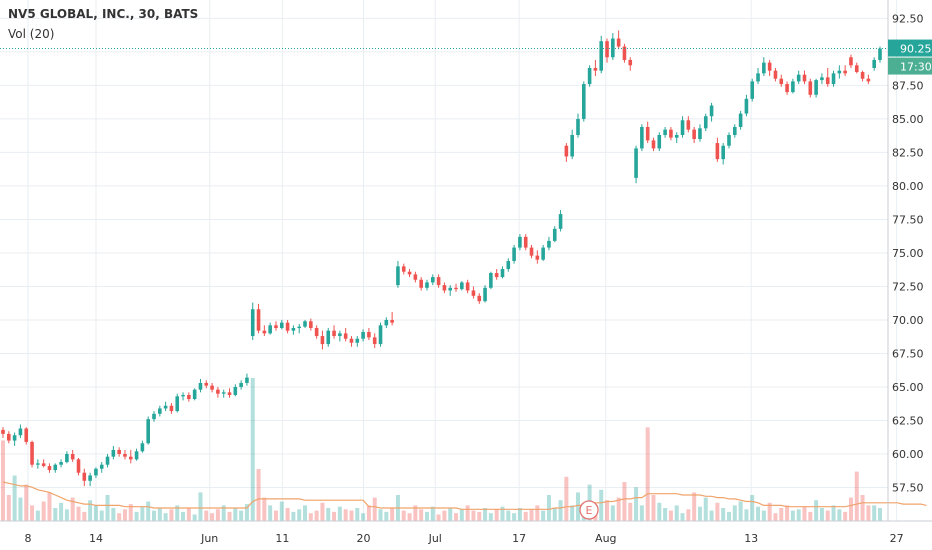  What do you see at coordinates (908, 487) in the screenshot?
I see `y-tick-label: 57.50` at bounding box center [908, 487].